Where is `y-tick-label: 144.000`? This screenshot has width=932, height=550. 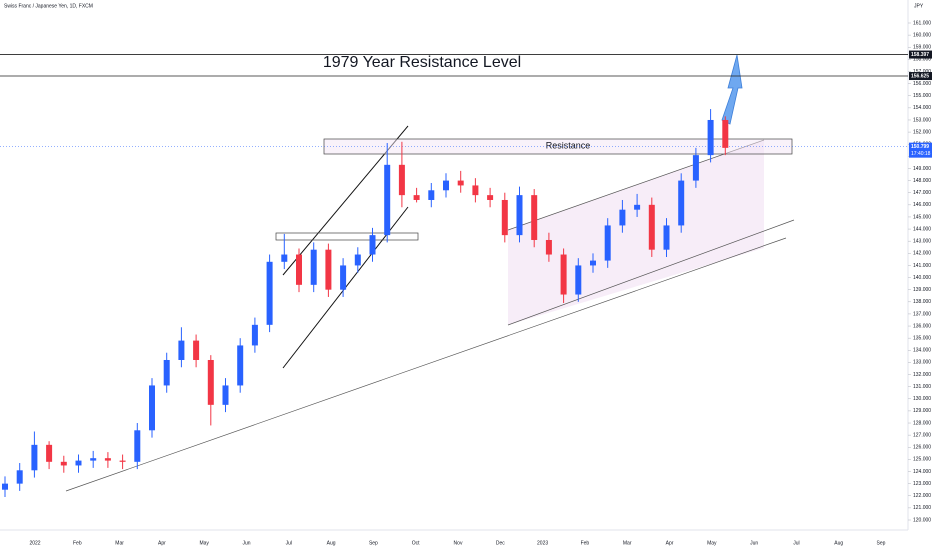 y-tick-label: 144.000 is located at coordinates (922, 229).